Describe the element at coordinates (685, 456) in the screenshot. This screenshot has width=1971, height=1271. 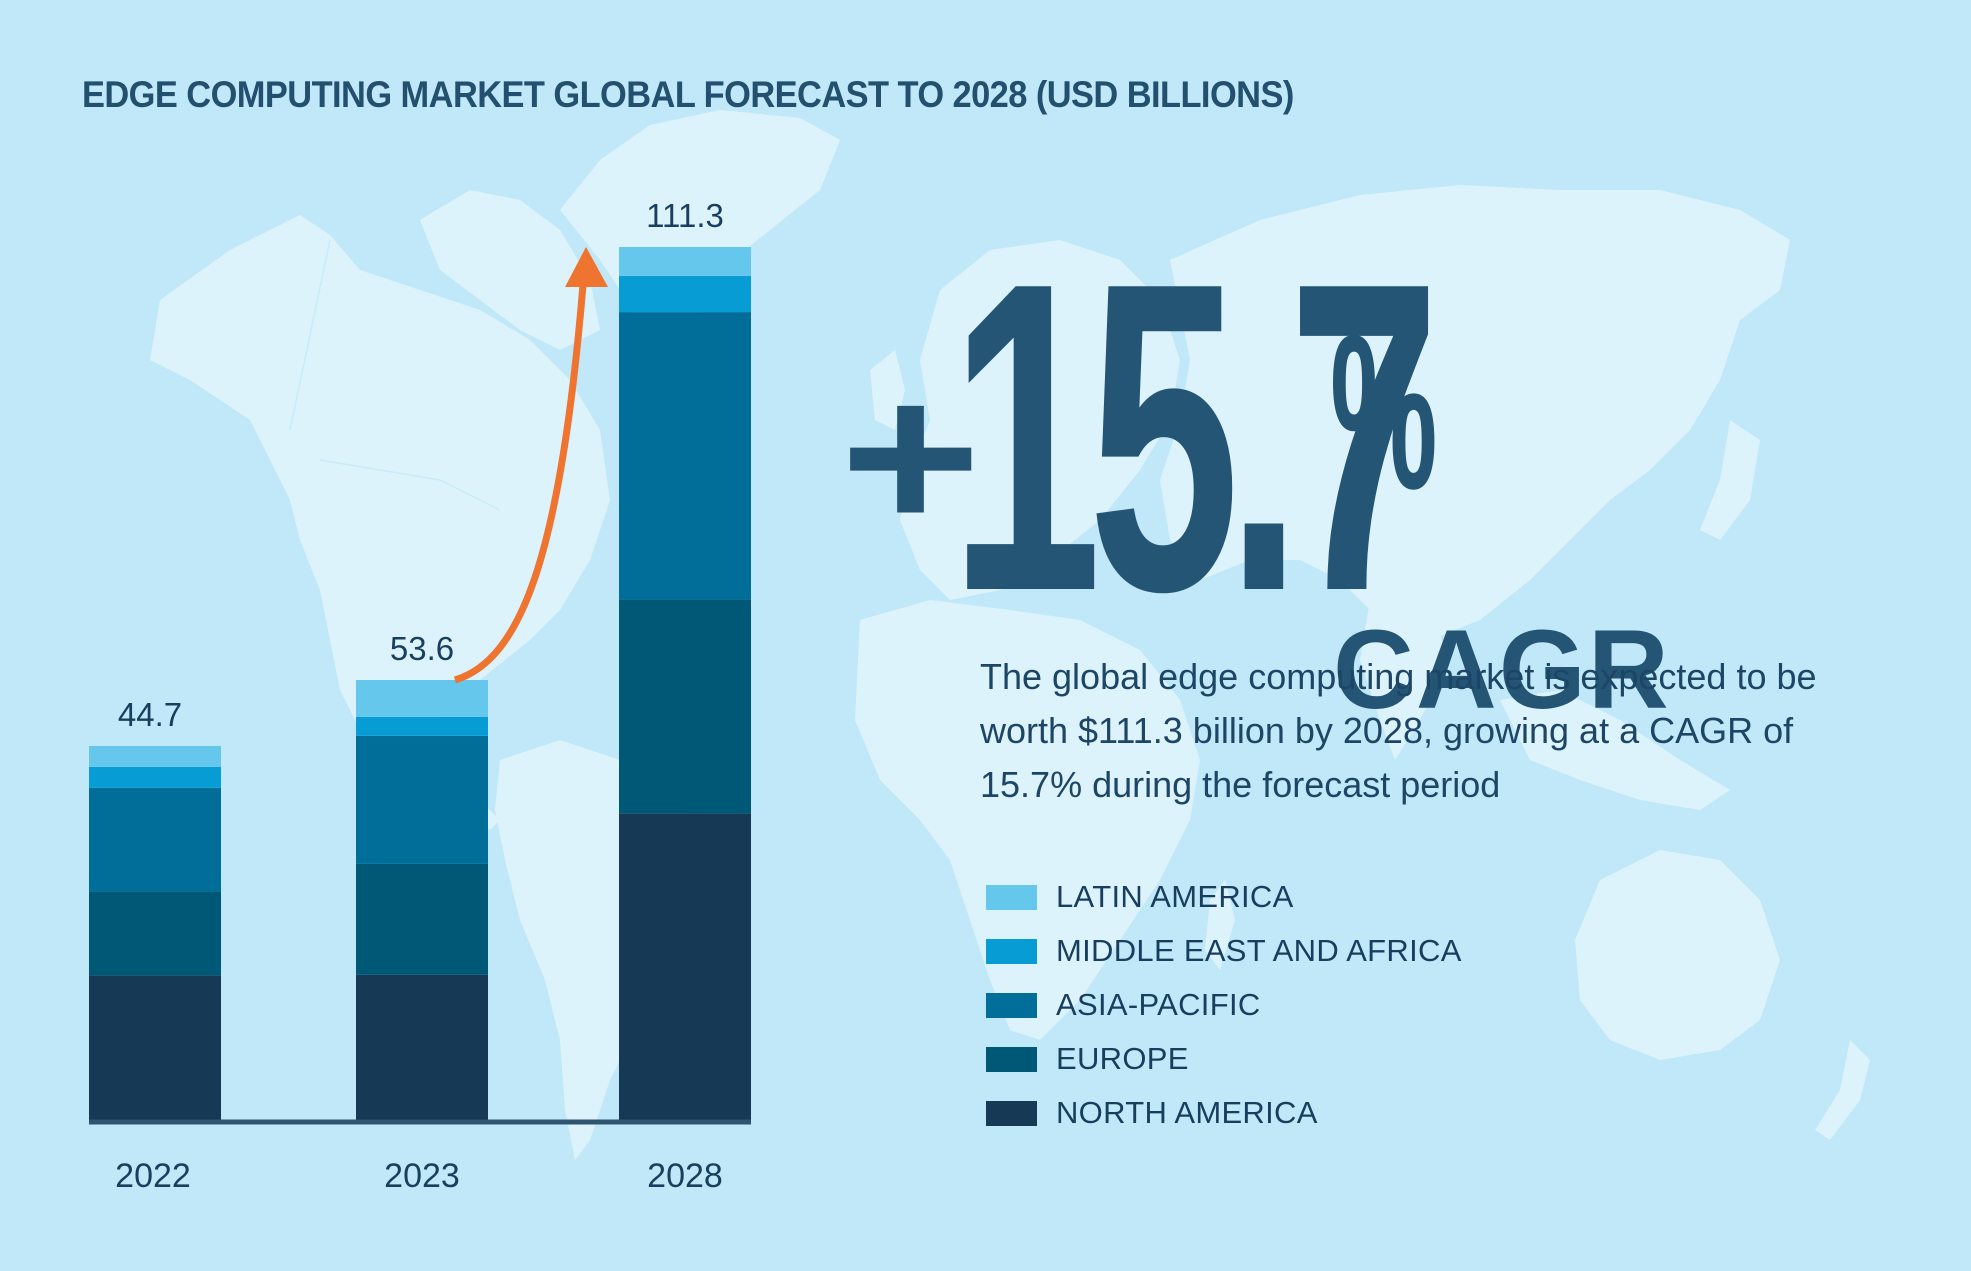
I see `bar-segment-asia-pacific-2028` at that location.